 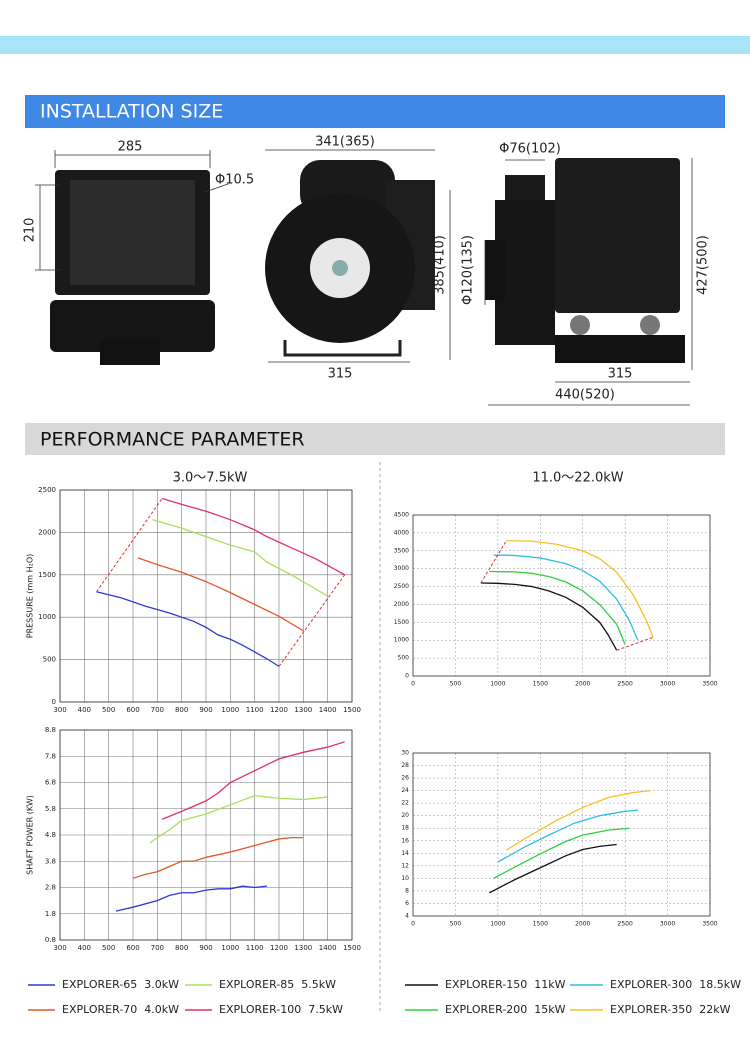 I want to click on y-tick-label: 6, so click(x=407, y=903).